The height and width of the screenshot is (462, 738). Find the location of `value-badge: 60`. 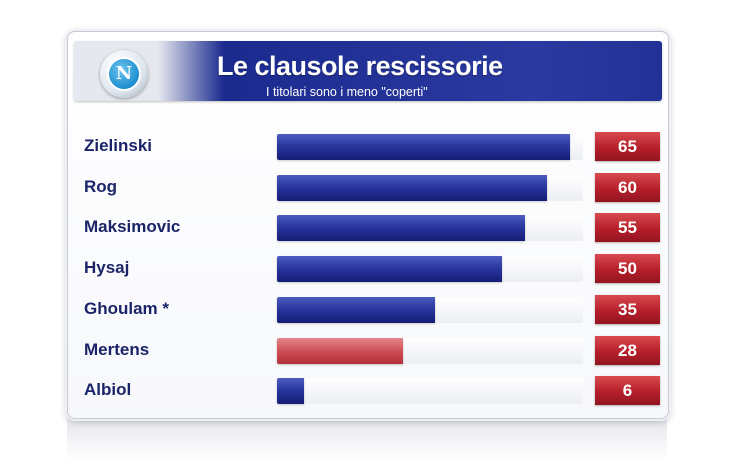

value-badge: 60 is located at coordinates (627, 187).